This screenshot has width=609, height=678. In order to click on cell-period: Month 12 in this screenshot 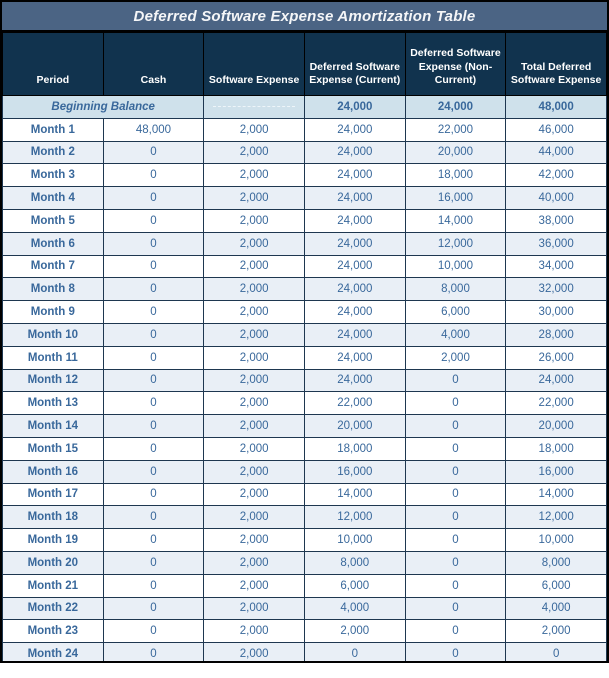, I will do `click(53, 380)`.